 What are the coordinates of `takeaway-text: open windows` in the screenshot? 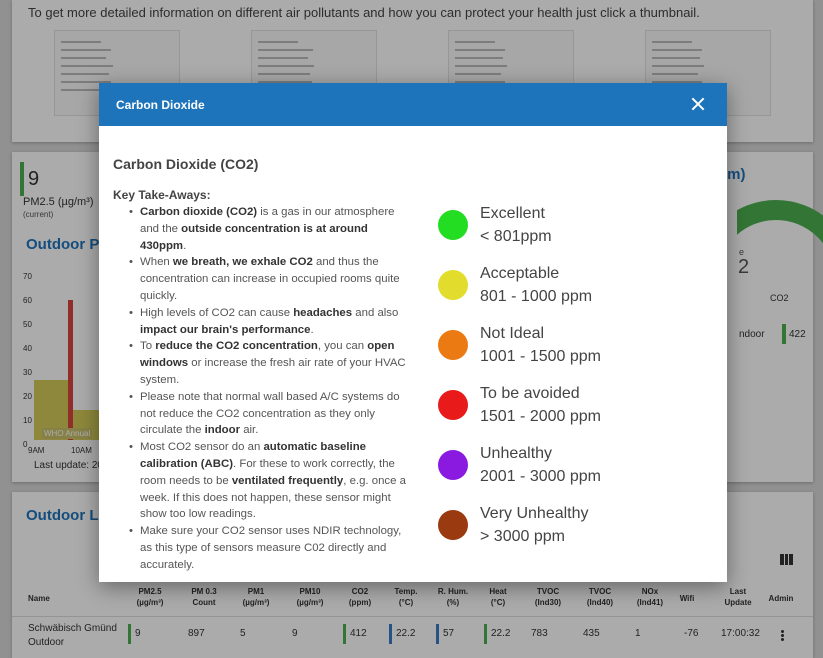 It's located at (267, 355).